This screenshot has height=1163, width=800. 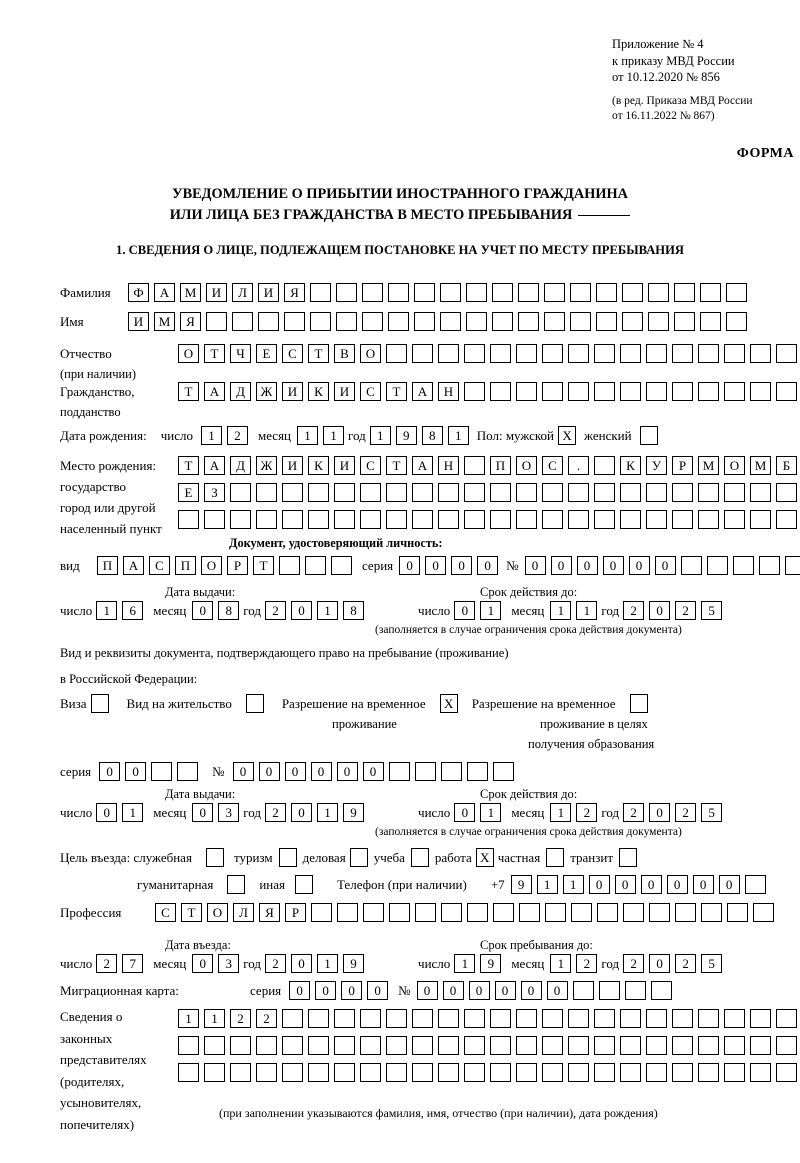 I want to click on form-cell: ., so click(x=578, y=465).